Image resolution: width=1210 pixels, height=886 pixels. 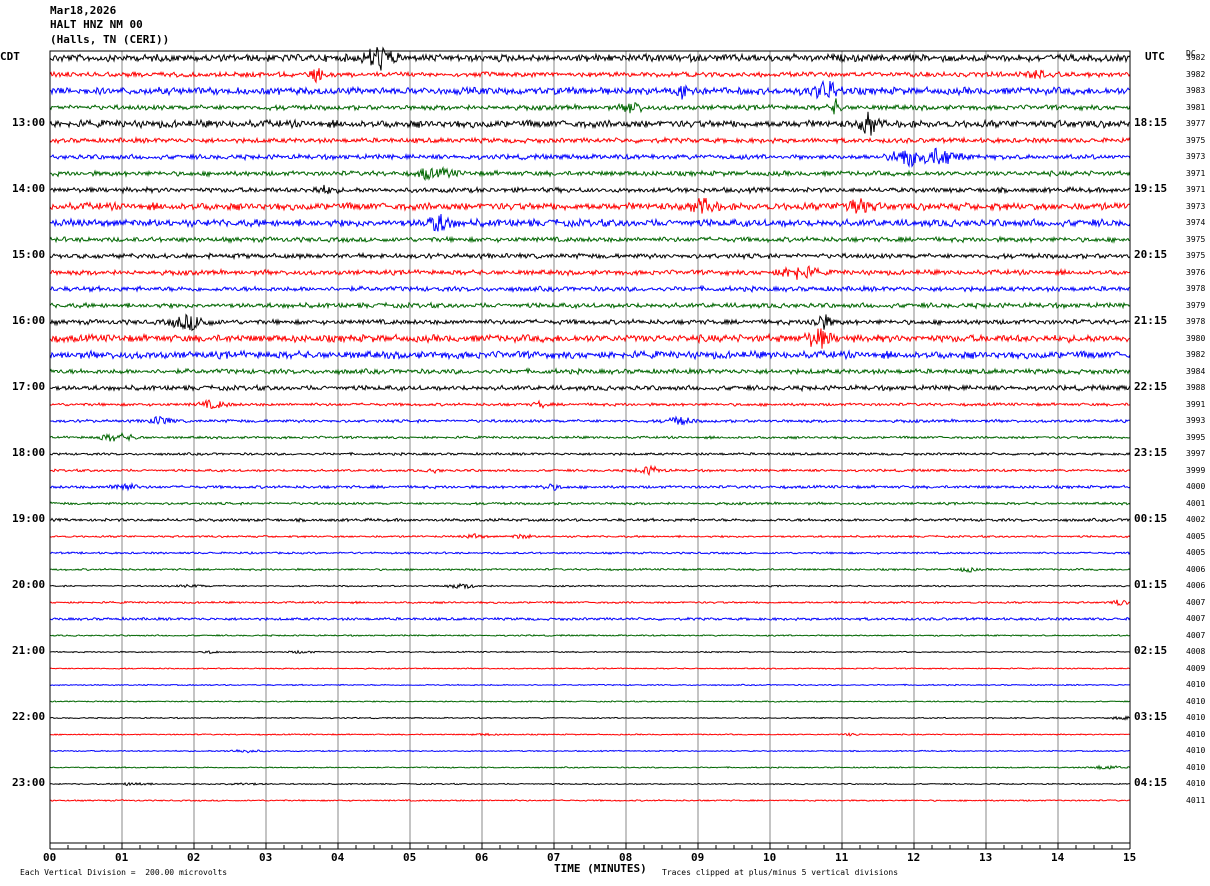 I want to click on dc-offset-label: 3980, so click(x=1196, y=338).